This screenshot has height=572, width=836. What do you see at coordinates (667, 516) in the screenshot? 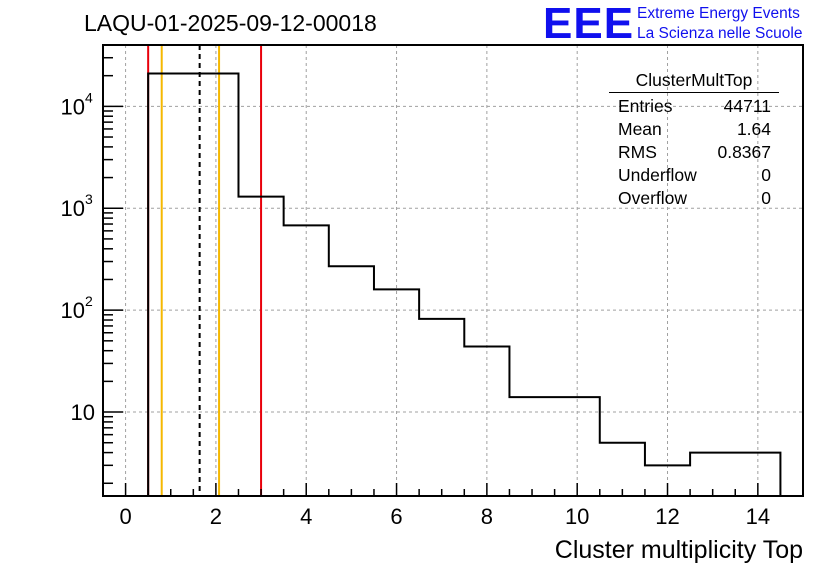
I see `x-tick-label: 12` at bounding box center [667, 516].